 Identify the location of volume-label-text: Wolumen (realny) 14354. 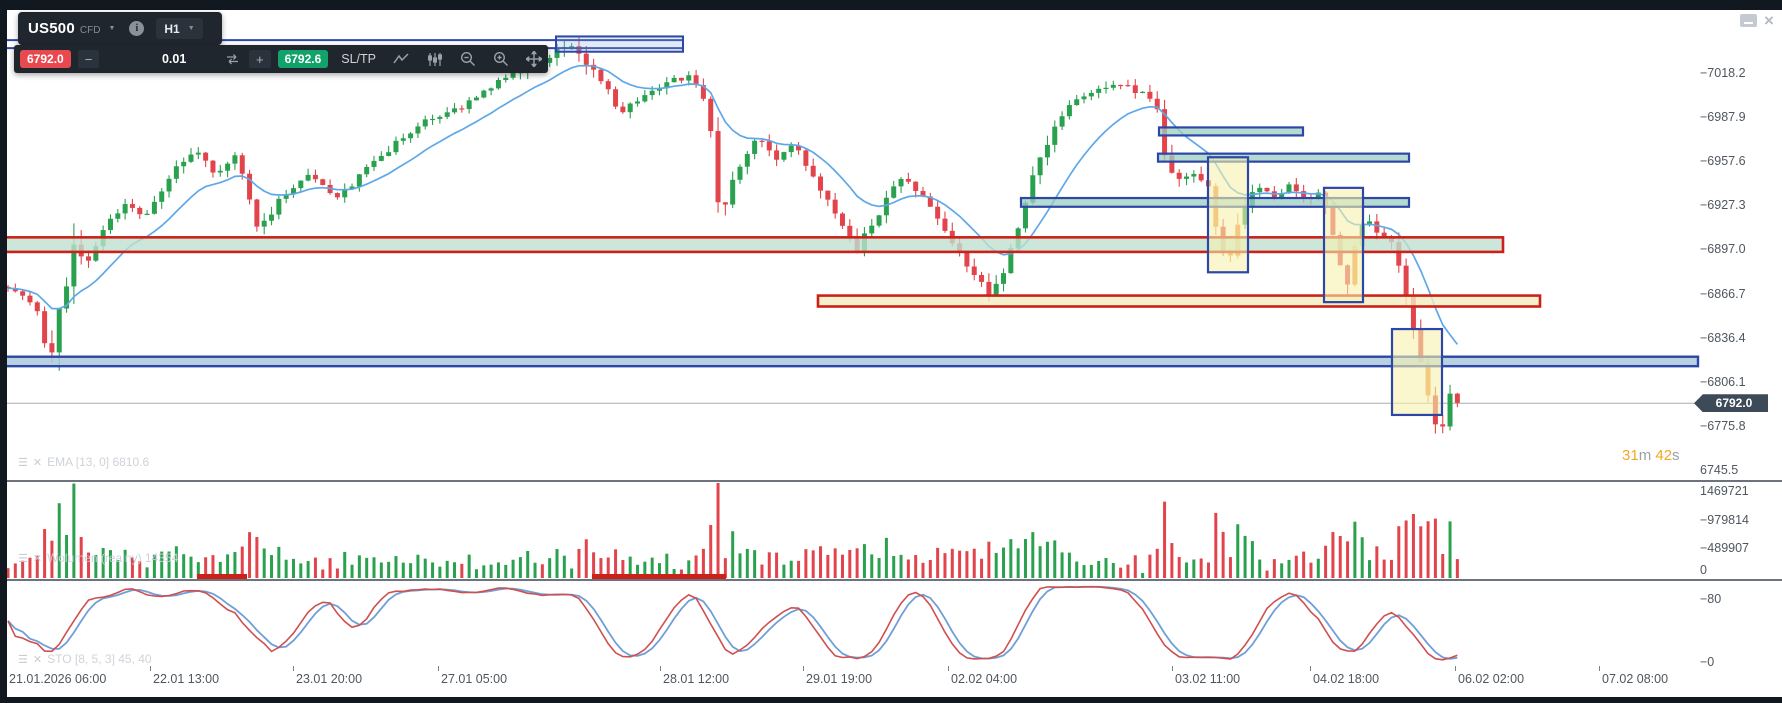
(113, 558).